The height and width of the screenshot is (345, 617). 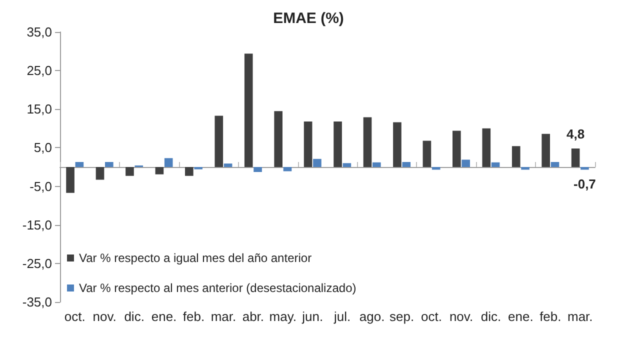 What do you see at coordinates (41, 186) in the screenshot?
I see `y-tick-label: -5,0` at bounding box center [41, 186].